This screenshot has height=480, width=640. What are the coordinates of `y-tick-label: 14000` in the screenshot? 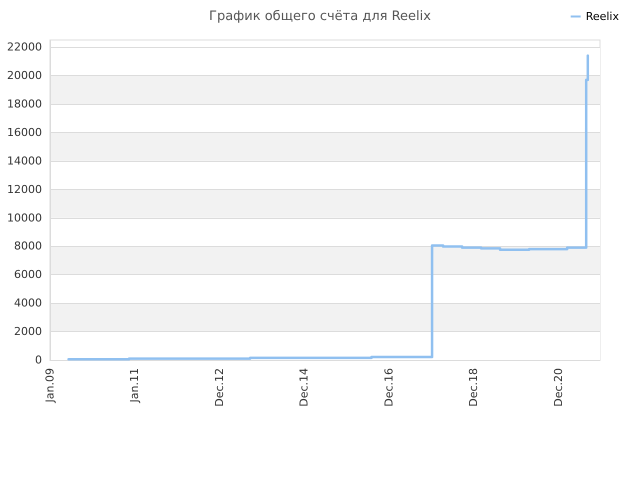 It's located at (24, 161).